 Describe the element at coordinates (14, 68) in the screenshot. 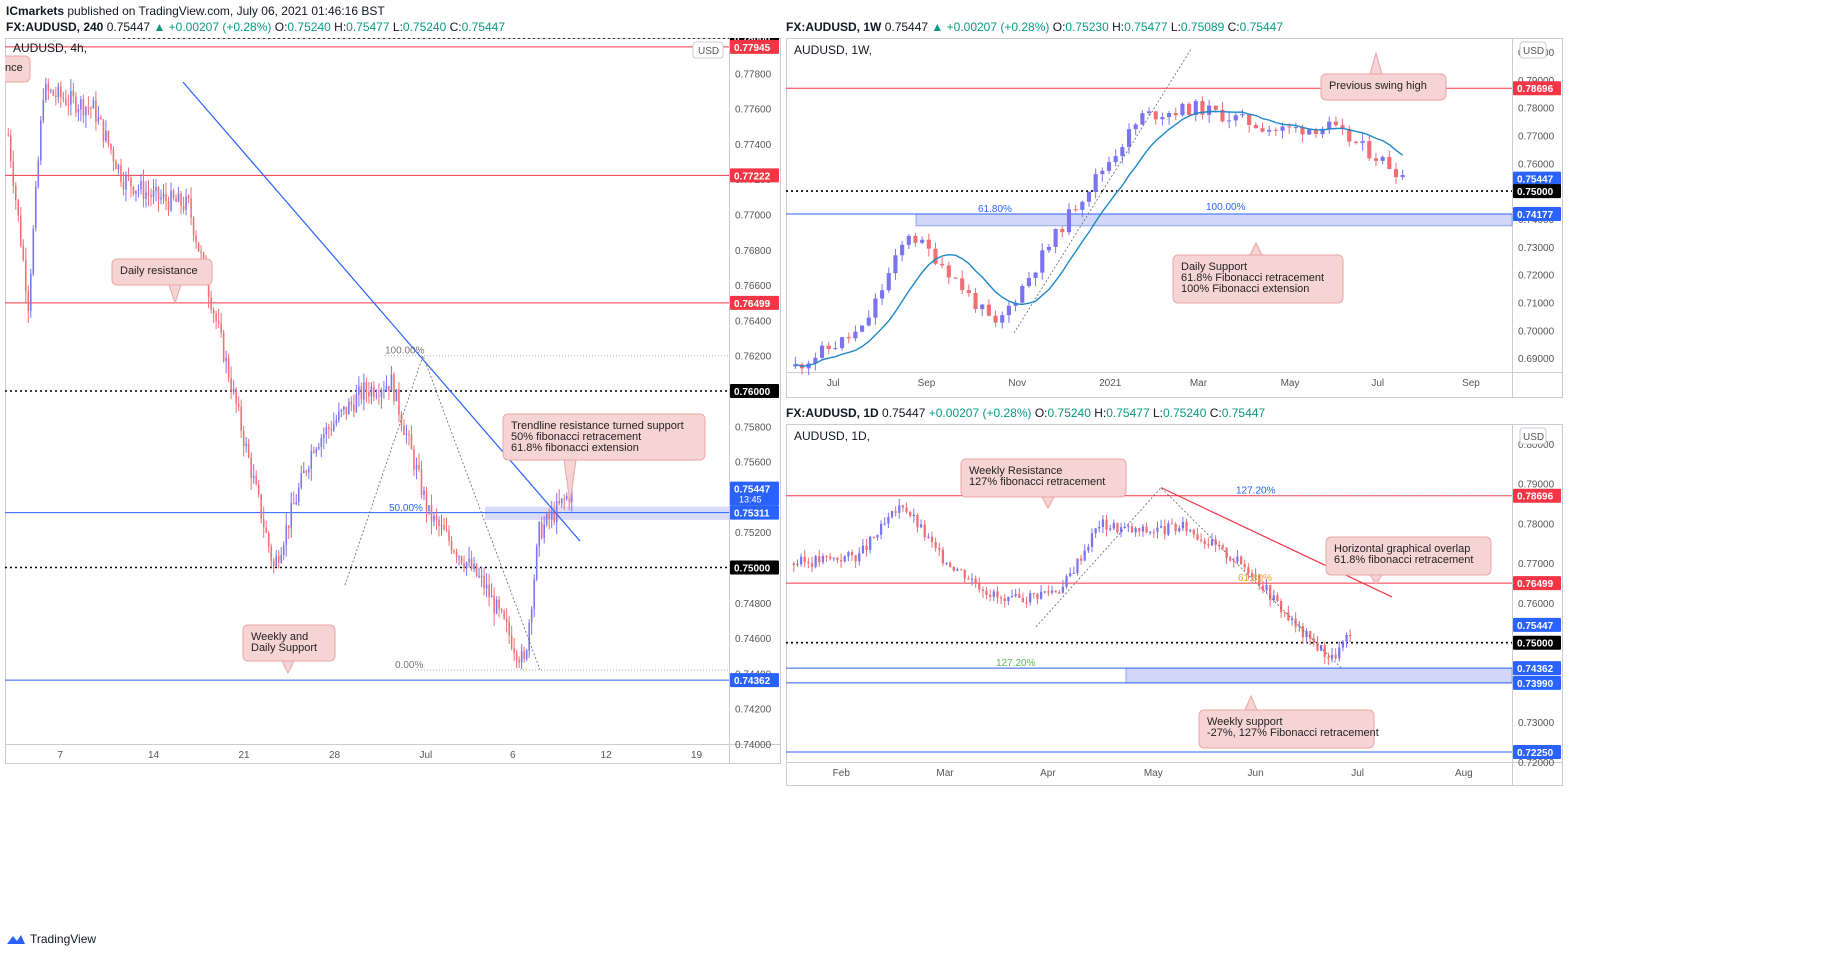

I see `callout-text: nce` at that location.